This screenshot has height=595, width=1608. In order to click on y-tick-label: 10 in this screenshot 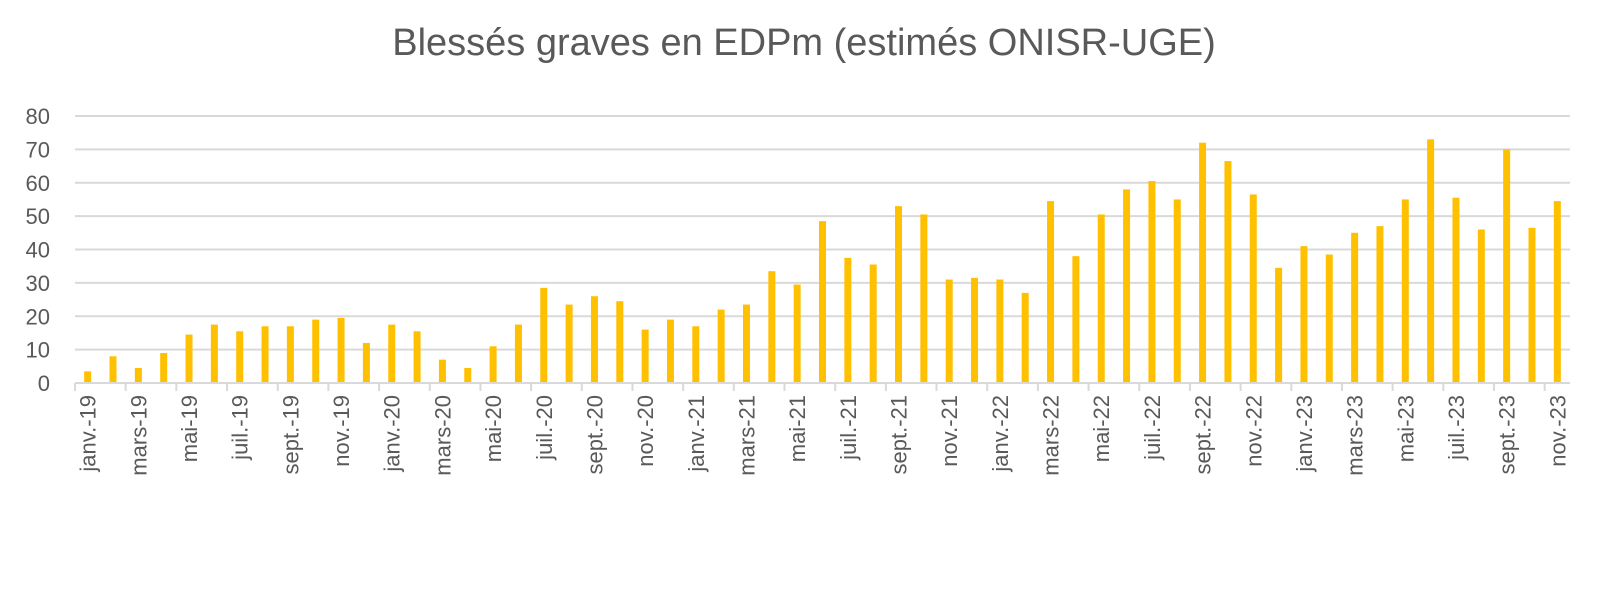, I will do `click(38, 350)`.